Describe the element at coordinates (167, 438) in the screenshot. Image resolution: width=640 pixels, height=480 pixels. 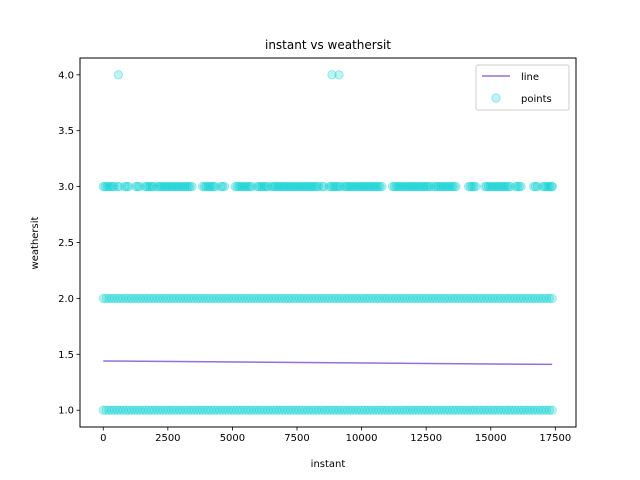
I see `x-tick-label: 2500` at that location.